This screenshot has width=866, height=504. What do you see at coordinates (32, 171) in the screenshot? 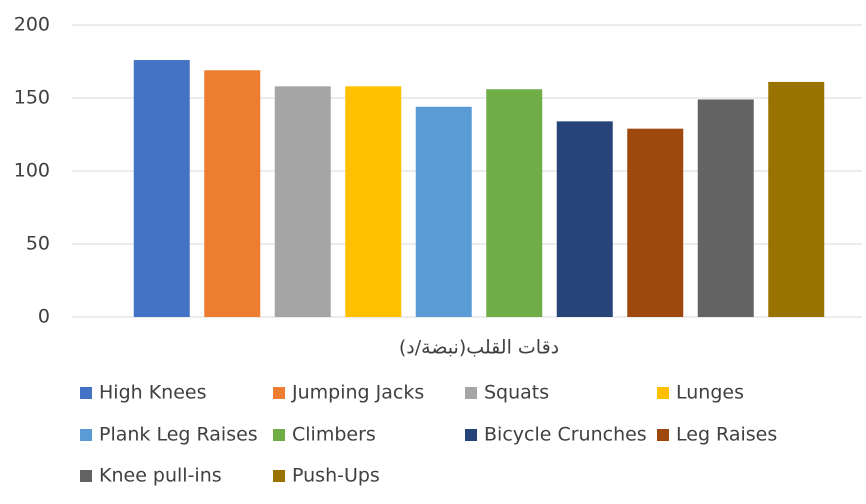
I see `y-tick-label: 100` at bounding box center [32, 171].